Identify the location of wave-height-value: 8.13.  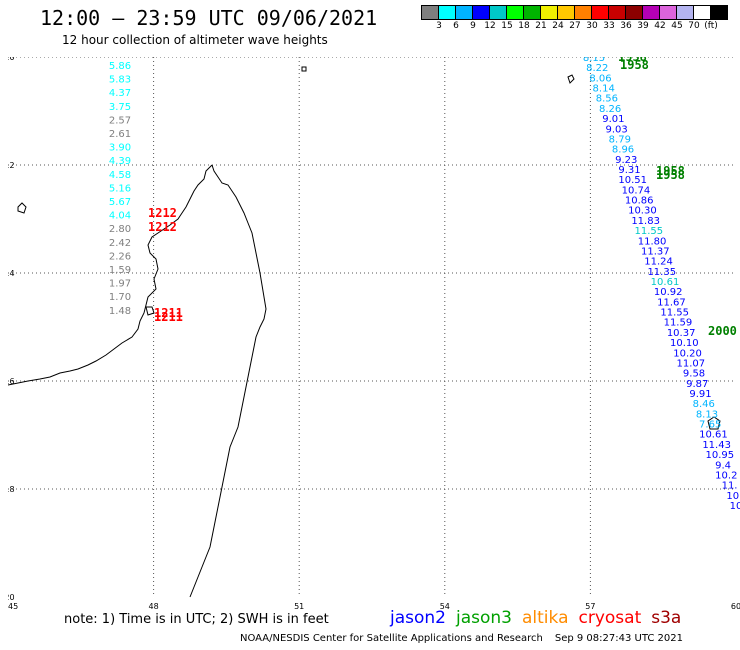
(707, 414).